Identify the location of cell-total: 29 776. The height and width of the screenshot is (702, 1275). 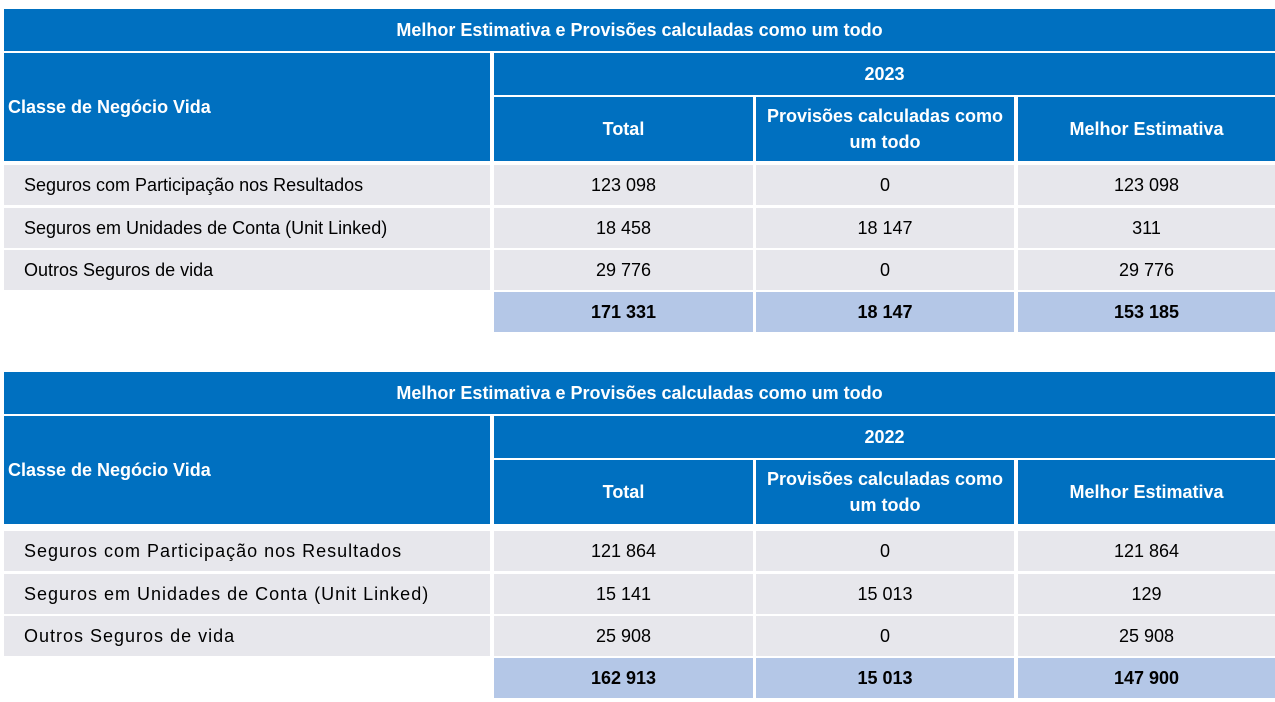
(623, 270).